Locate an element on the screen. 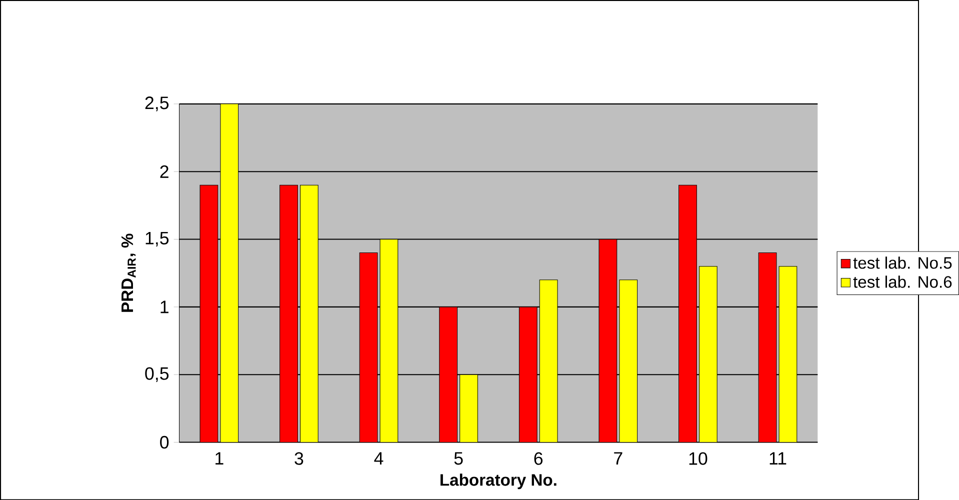  y-tick-label: 0,5 is located at coordinates (157, 374).